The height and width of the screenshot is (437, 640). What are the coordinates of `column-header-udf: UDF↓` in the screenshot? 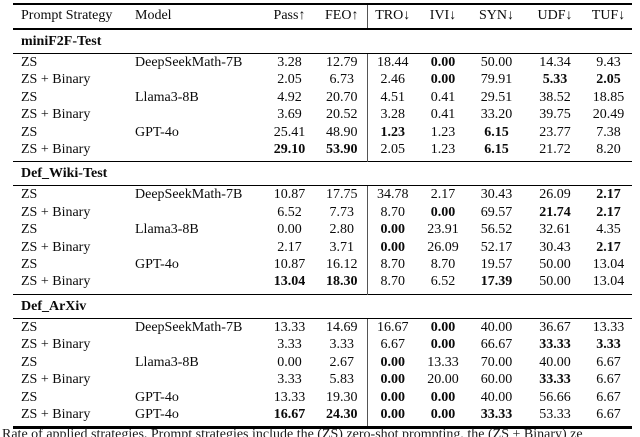 It's located at (555, 17).